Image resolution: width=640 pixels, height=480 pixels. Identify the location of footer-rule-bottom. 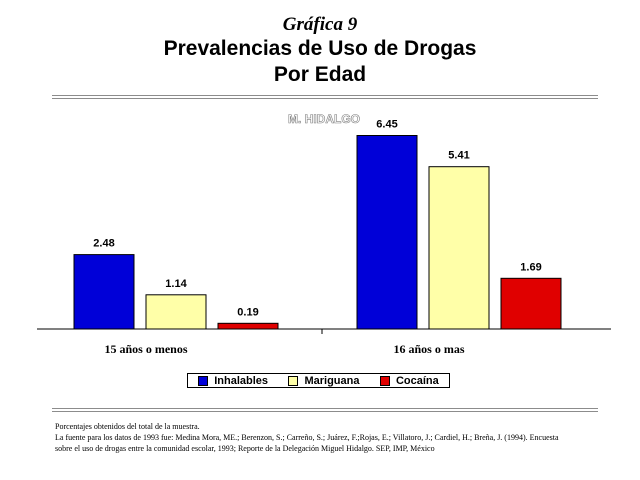
(325, 411).